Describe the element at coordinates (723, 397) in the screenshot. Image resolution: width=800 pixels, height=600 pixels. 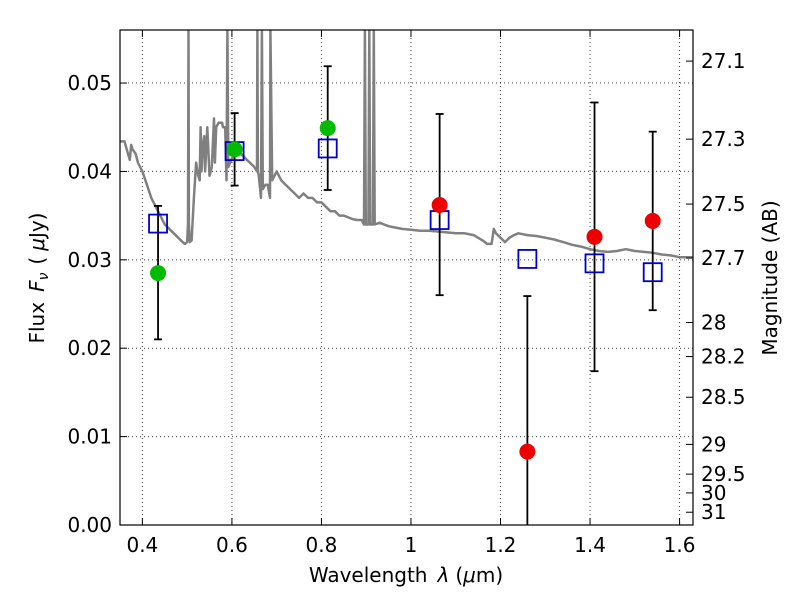
I see `y2-tick-label: 28.5` at that location.